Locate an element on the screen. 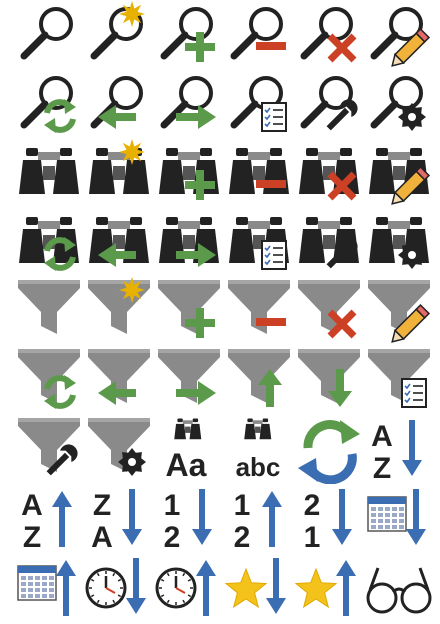 This screenshot has width=440, height=624. magnifier-delete-icon-graphic is located at coordinates (328, 35).